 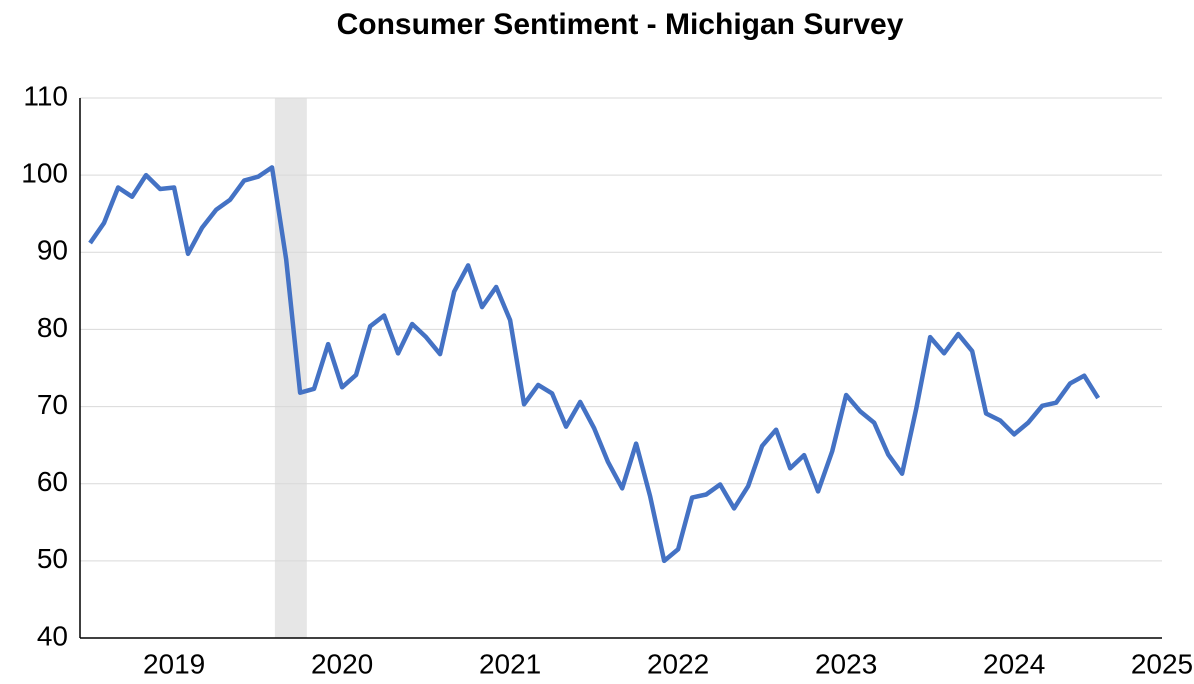 I want to click on x-tick-label: 2022, so click(x=678, y=663).